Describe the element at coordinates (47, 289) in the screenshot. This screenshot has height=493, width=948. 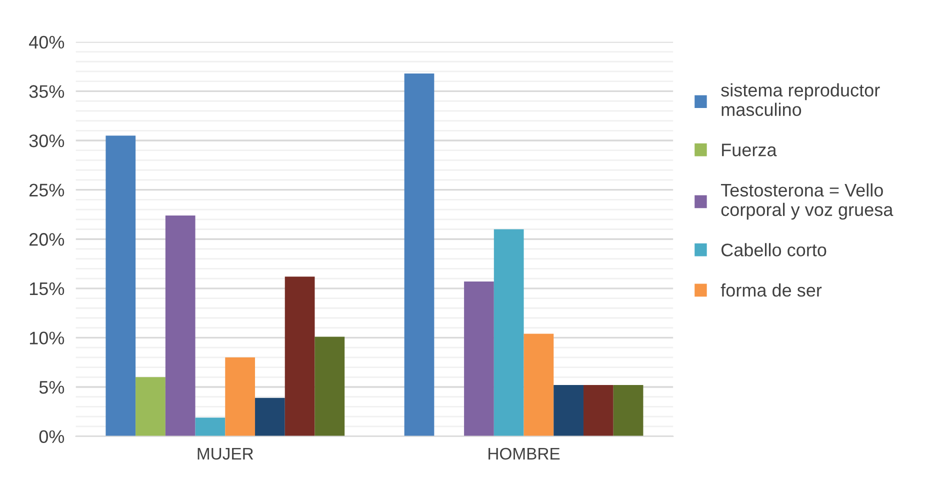
I see `y-tick-label: 15%` at that location.